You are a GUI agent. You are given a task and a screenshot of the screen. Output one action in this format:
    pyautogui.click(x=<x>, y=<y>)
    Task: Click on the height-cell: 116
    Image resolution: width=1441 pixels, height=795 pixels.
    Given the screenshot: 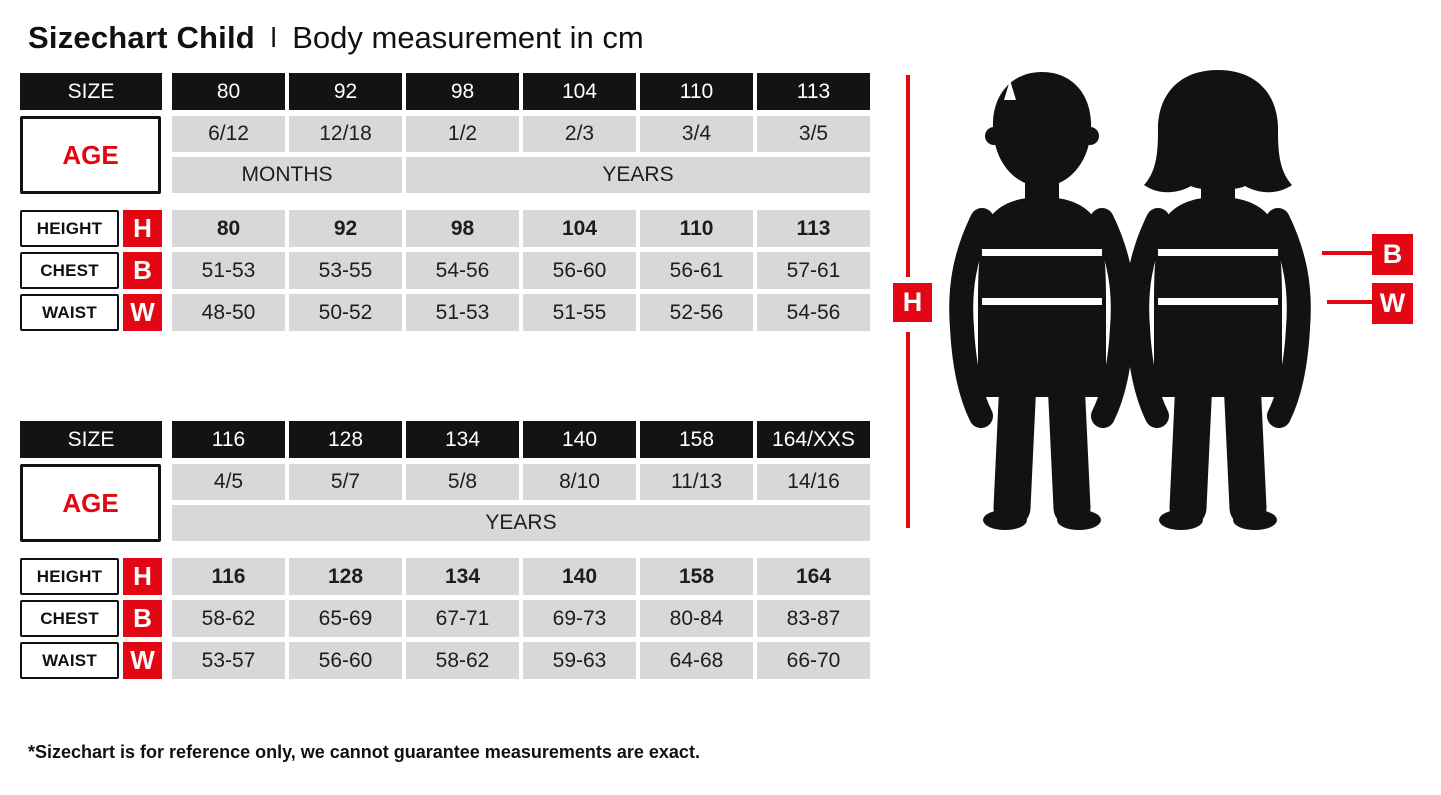 What is the action you would take?
    pyautogui.click(x=228, y=576)
    